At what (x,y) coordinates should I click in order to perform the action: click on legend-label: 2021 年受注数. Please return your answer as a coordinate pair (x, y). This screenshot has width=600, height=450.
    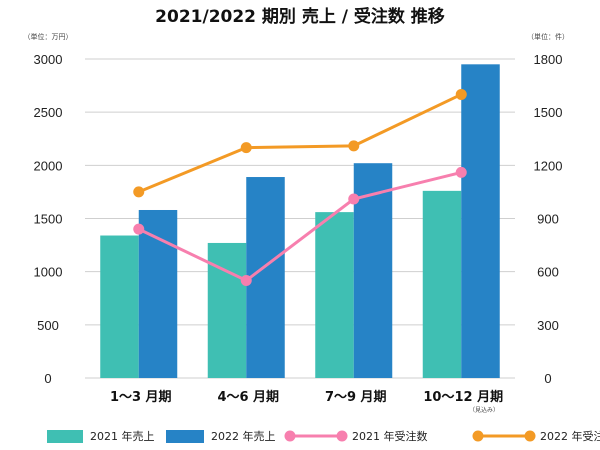
    Looking at the image, I should click on (390, 436).